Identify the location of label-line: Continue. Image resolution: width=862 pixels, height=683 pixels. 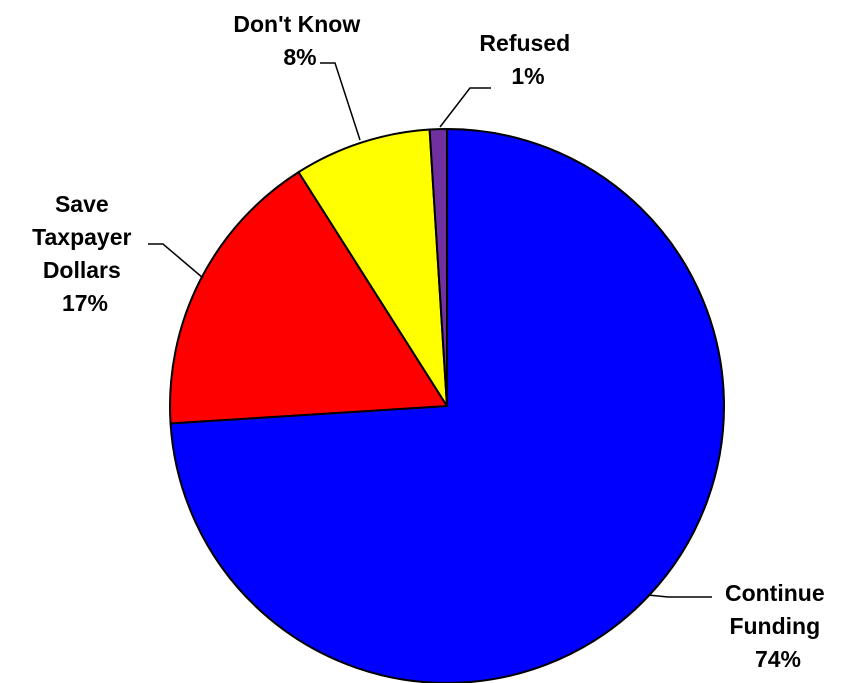
(775, 593).